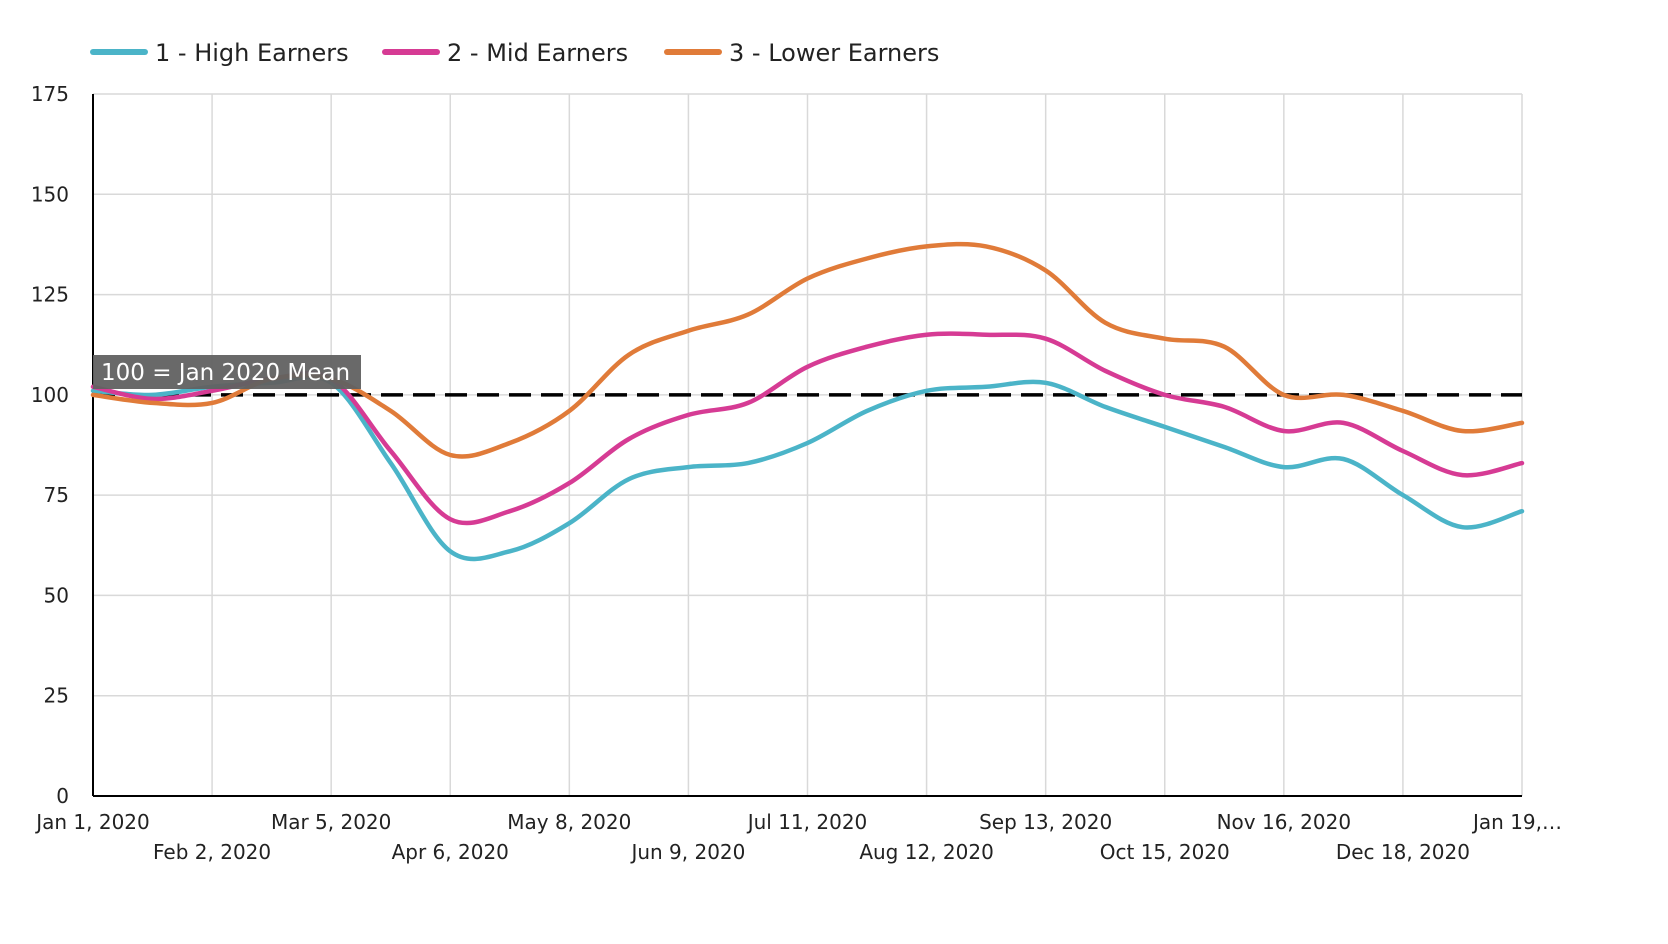 This screenshot has width=1668, height=944. I want to click on y-tick-label: 0, so click(62, 796).